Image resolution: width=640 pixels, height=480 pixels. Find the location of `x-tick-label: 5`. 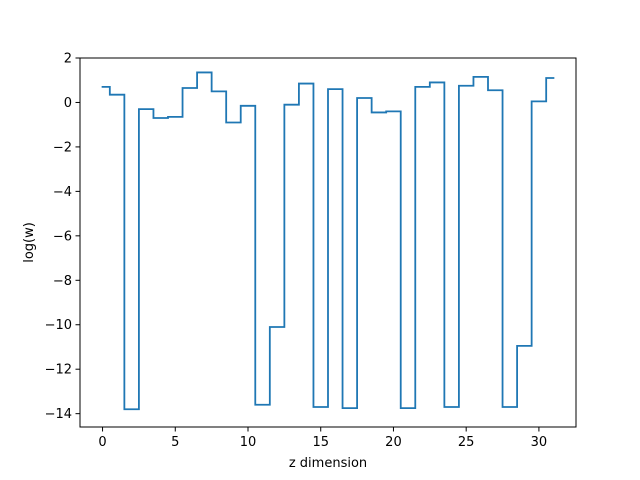

x-tick-label: 5 is located at coordinates (175, 442).